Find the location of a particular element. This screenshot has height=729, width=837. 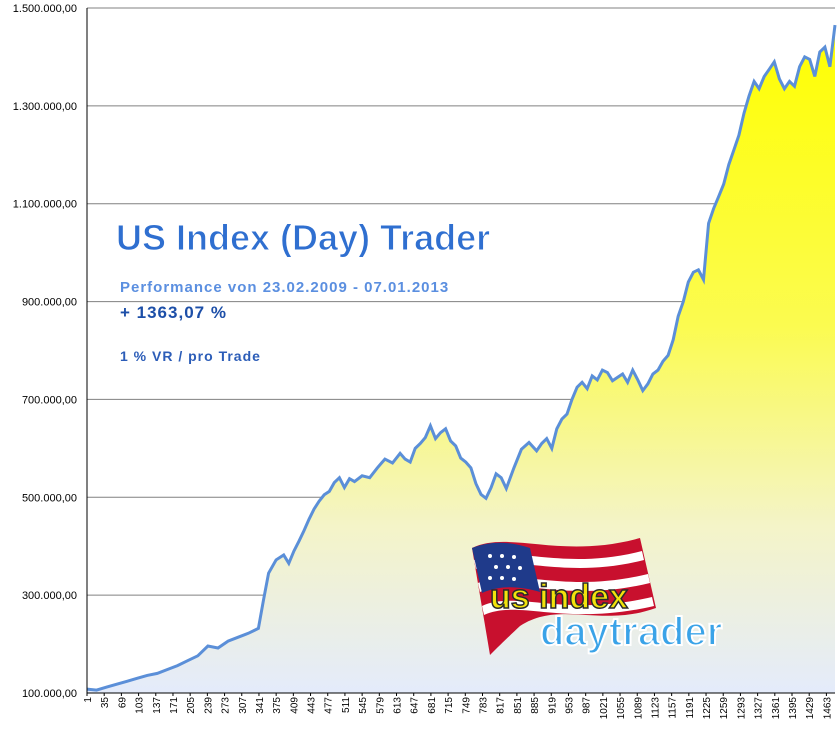

x-tick-label: 987 is located at coordinates (587, 705).